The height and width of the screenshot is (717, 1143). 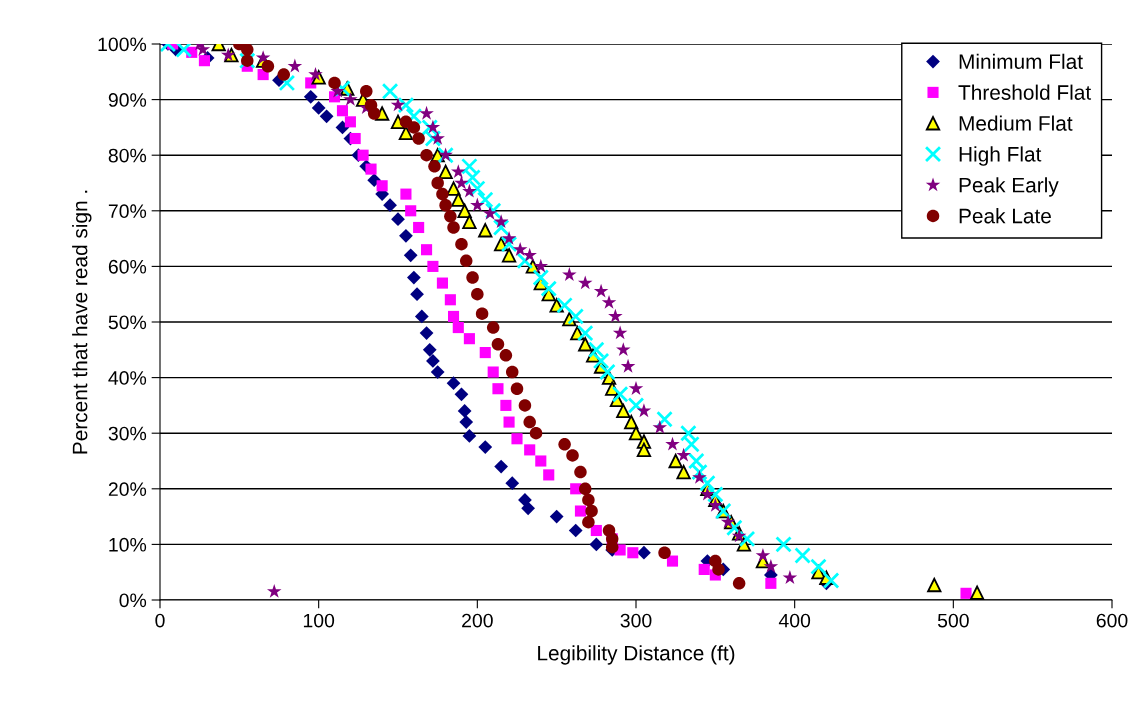 I want to click on x-tick-label: 600, so click(x=1112, y=620).